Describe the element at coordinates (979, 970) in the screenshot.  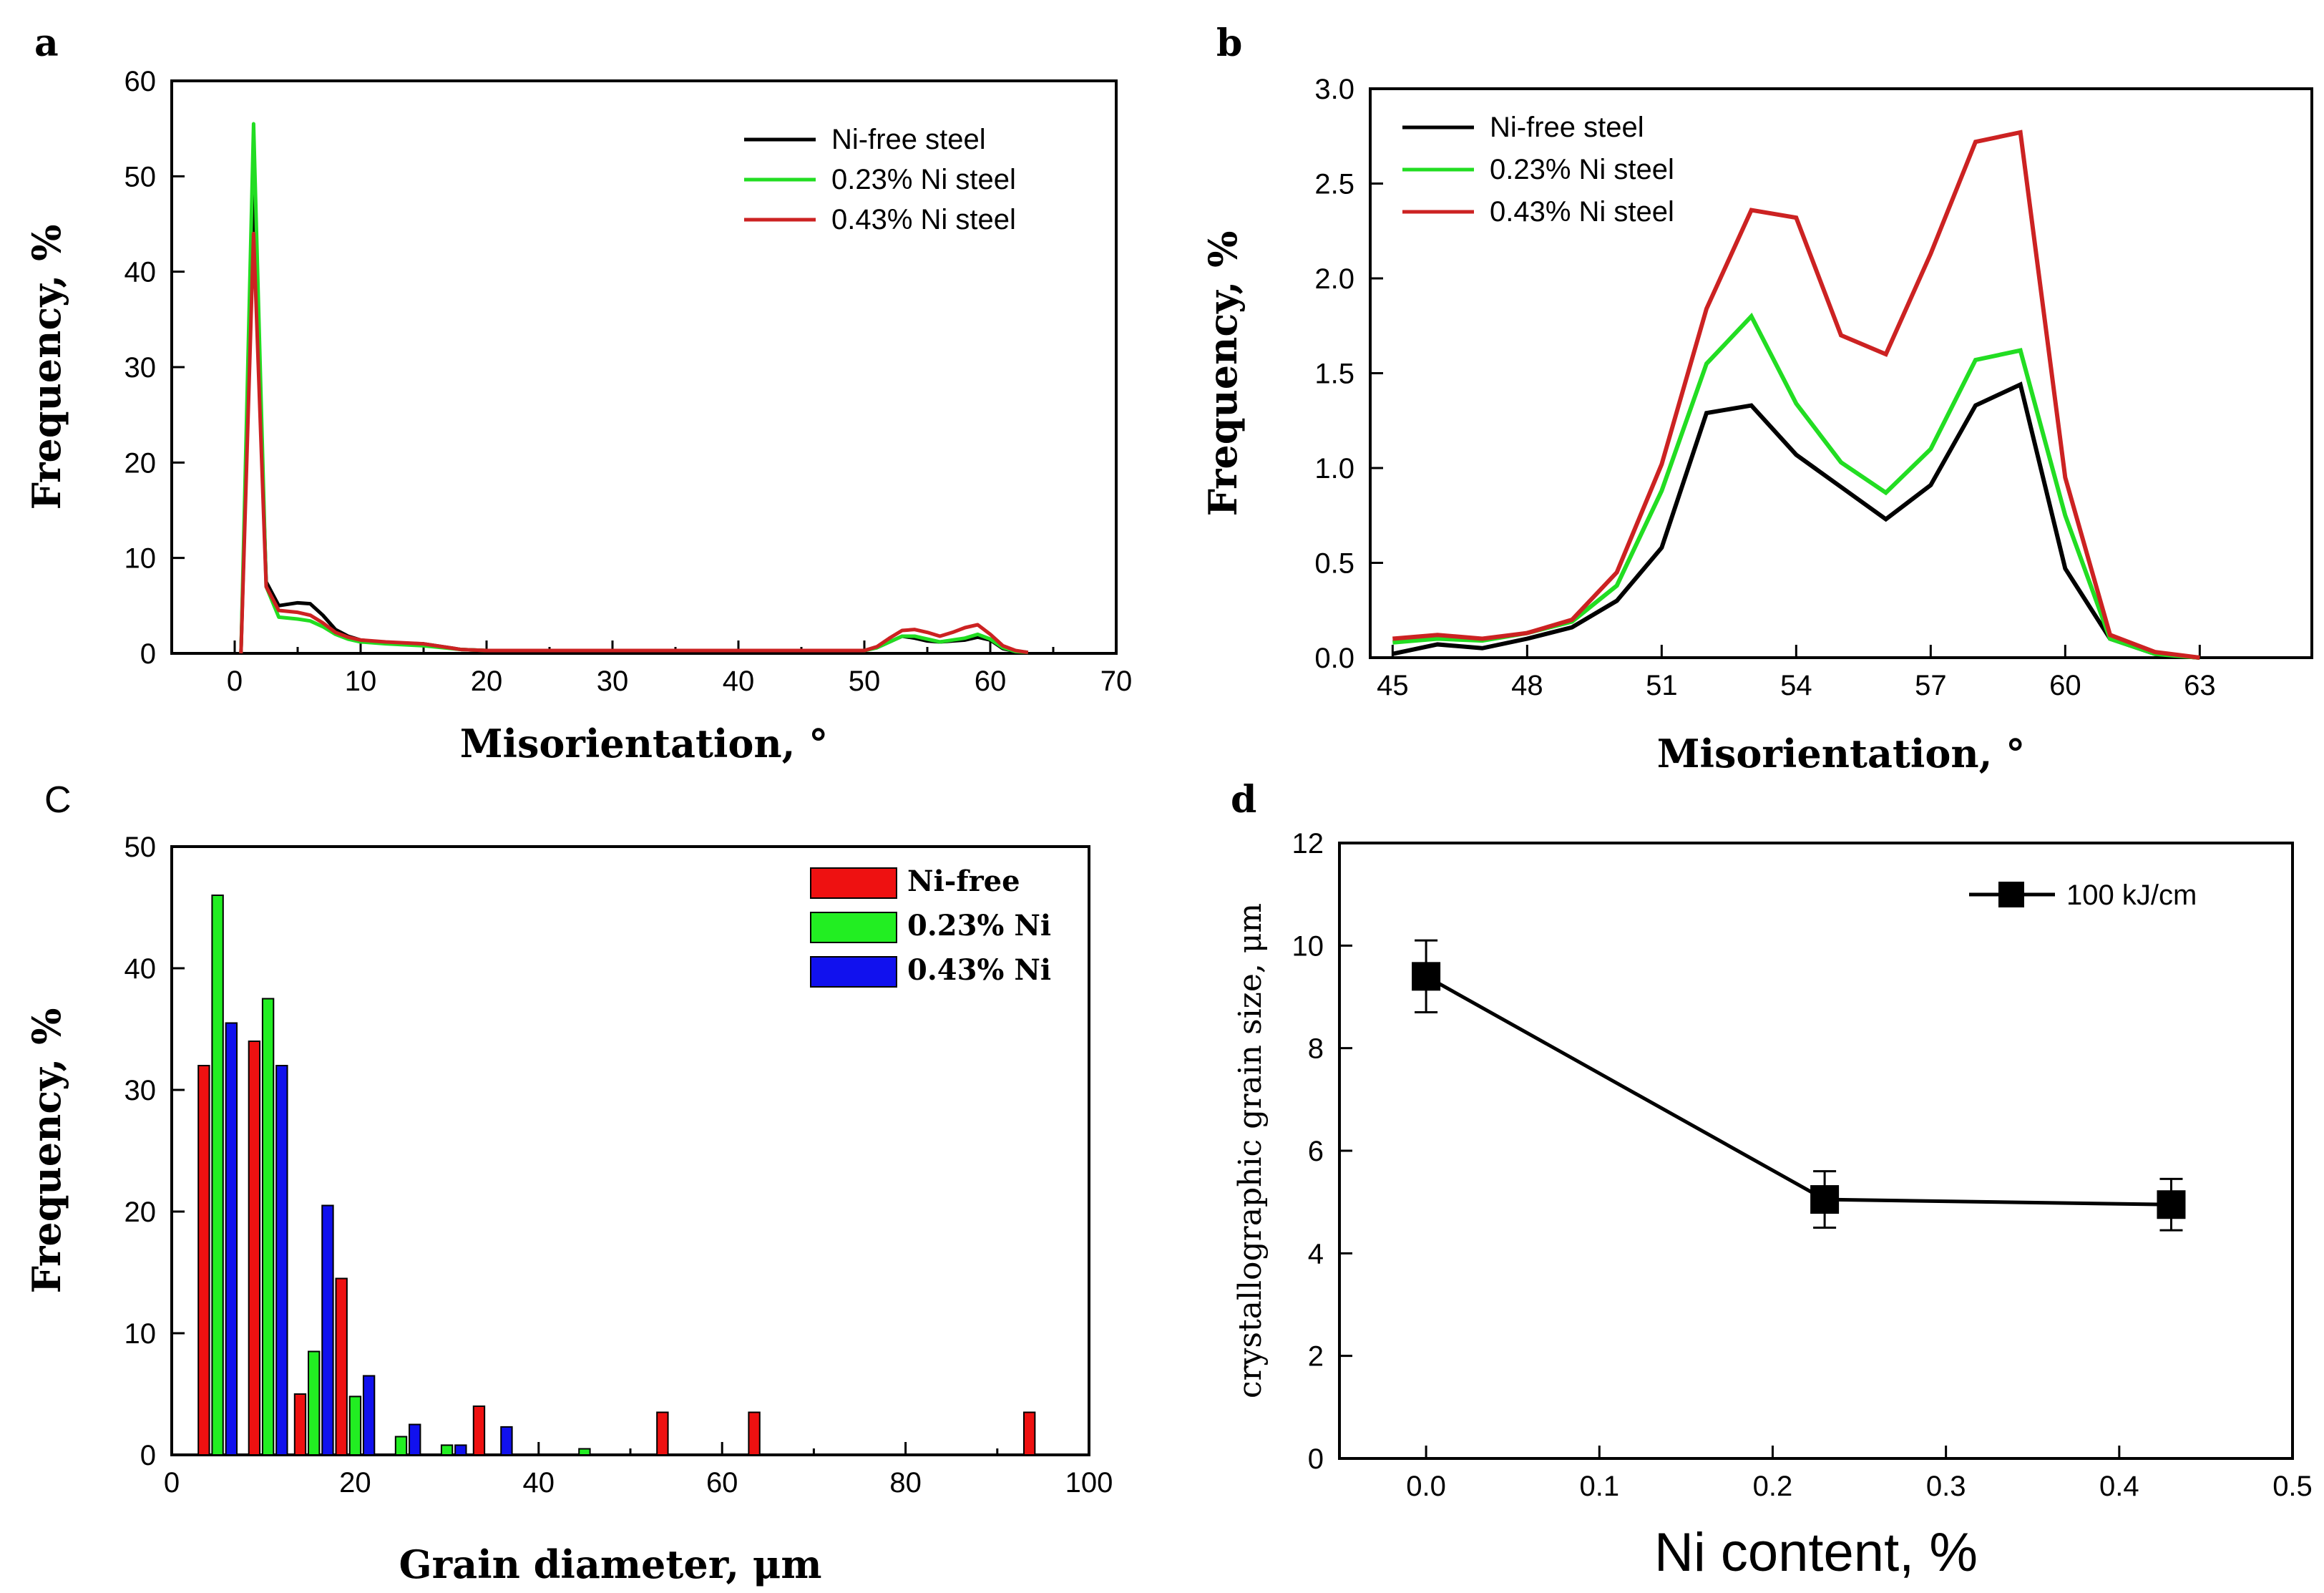
I see `legend-label: 0.43% Ni` at that location.